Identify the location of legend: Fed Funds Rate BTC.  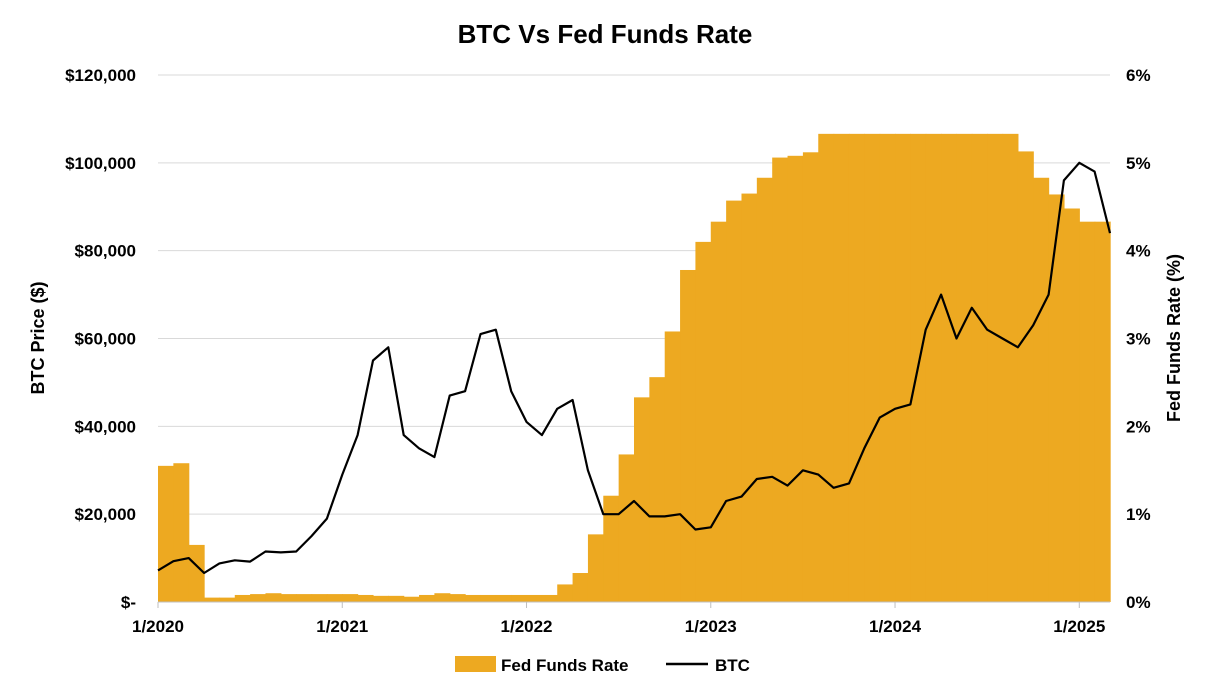
(602, 665).